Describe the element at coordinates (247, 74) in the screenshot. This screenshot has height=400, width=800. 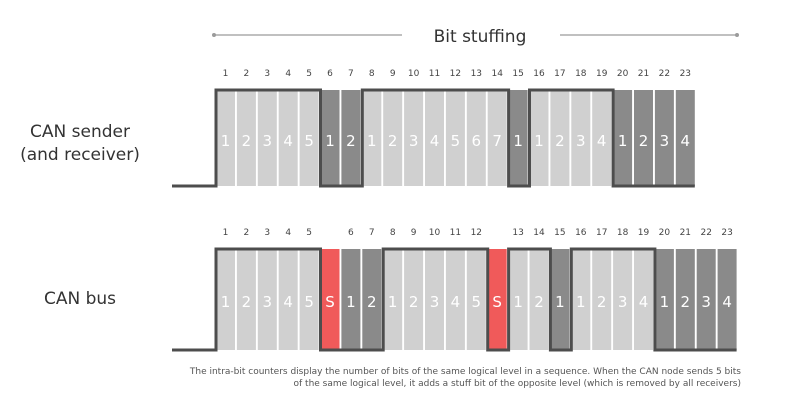
I see `bit-index: 2` at that location.